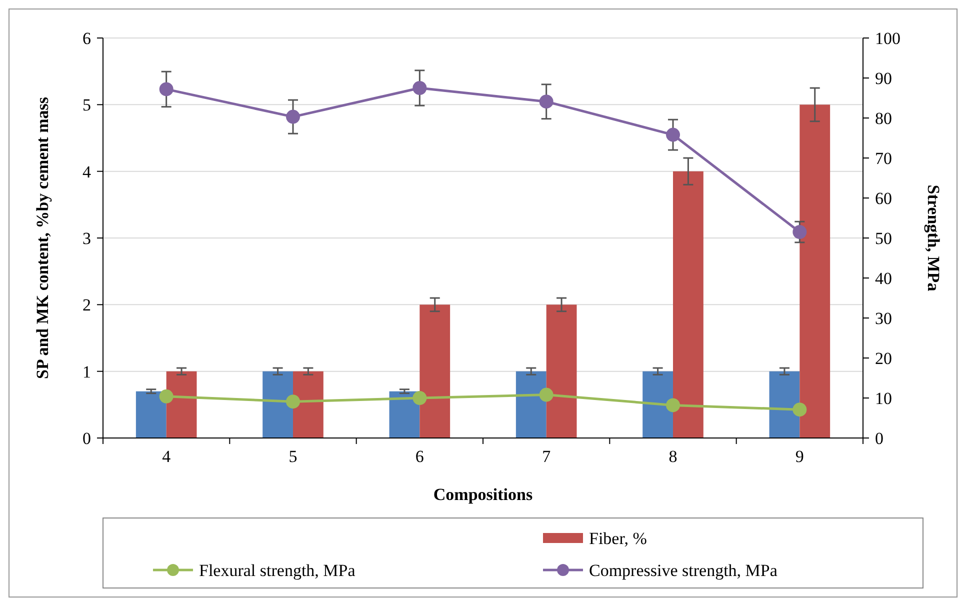  Describe the element at coordinates (887, 38) in the screenshot. I see `y2-tick-label: 100` at that location.